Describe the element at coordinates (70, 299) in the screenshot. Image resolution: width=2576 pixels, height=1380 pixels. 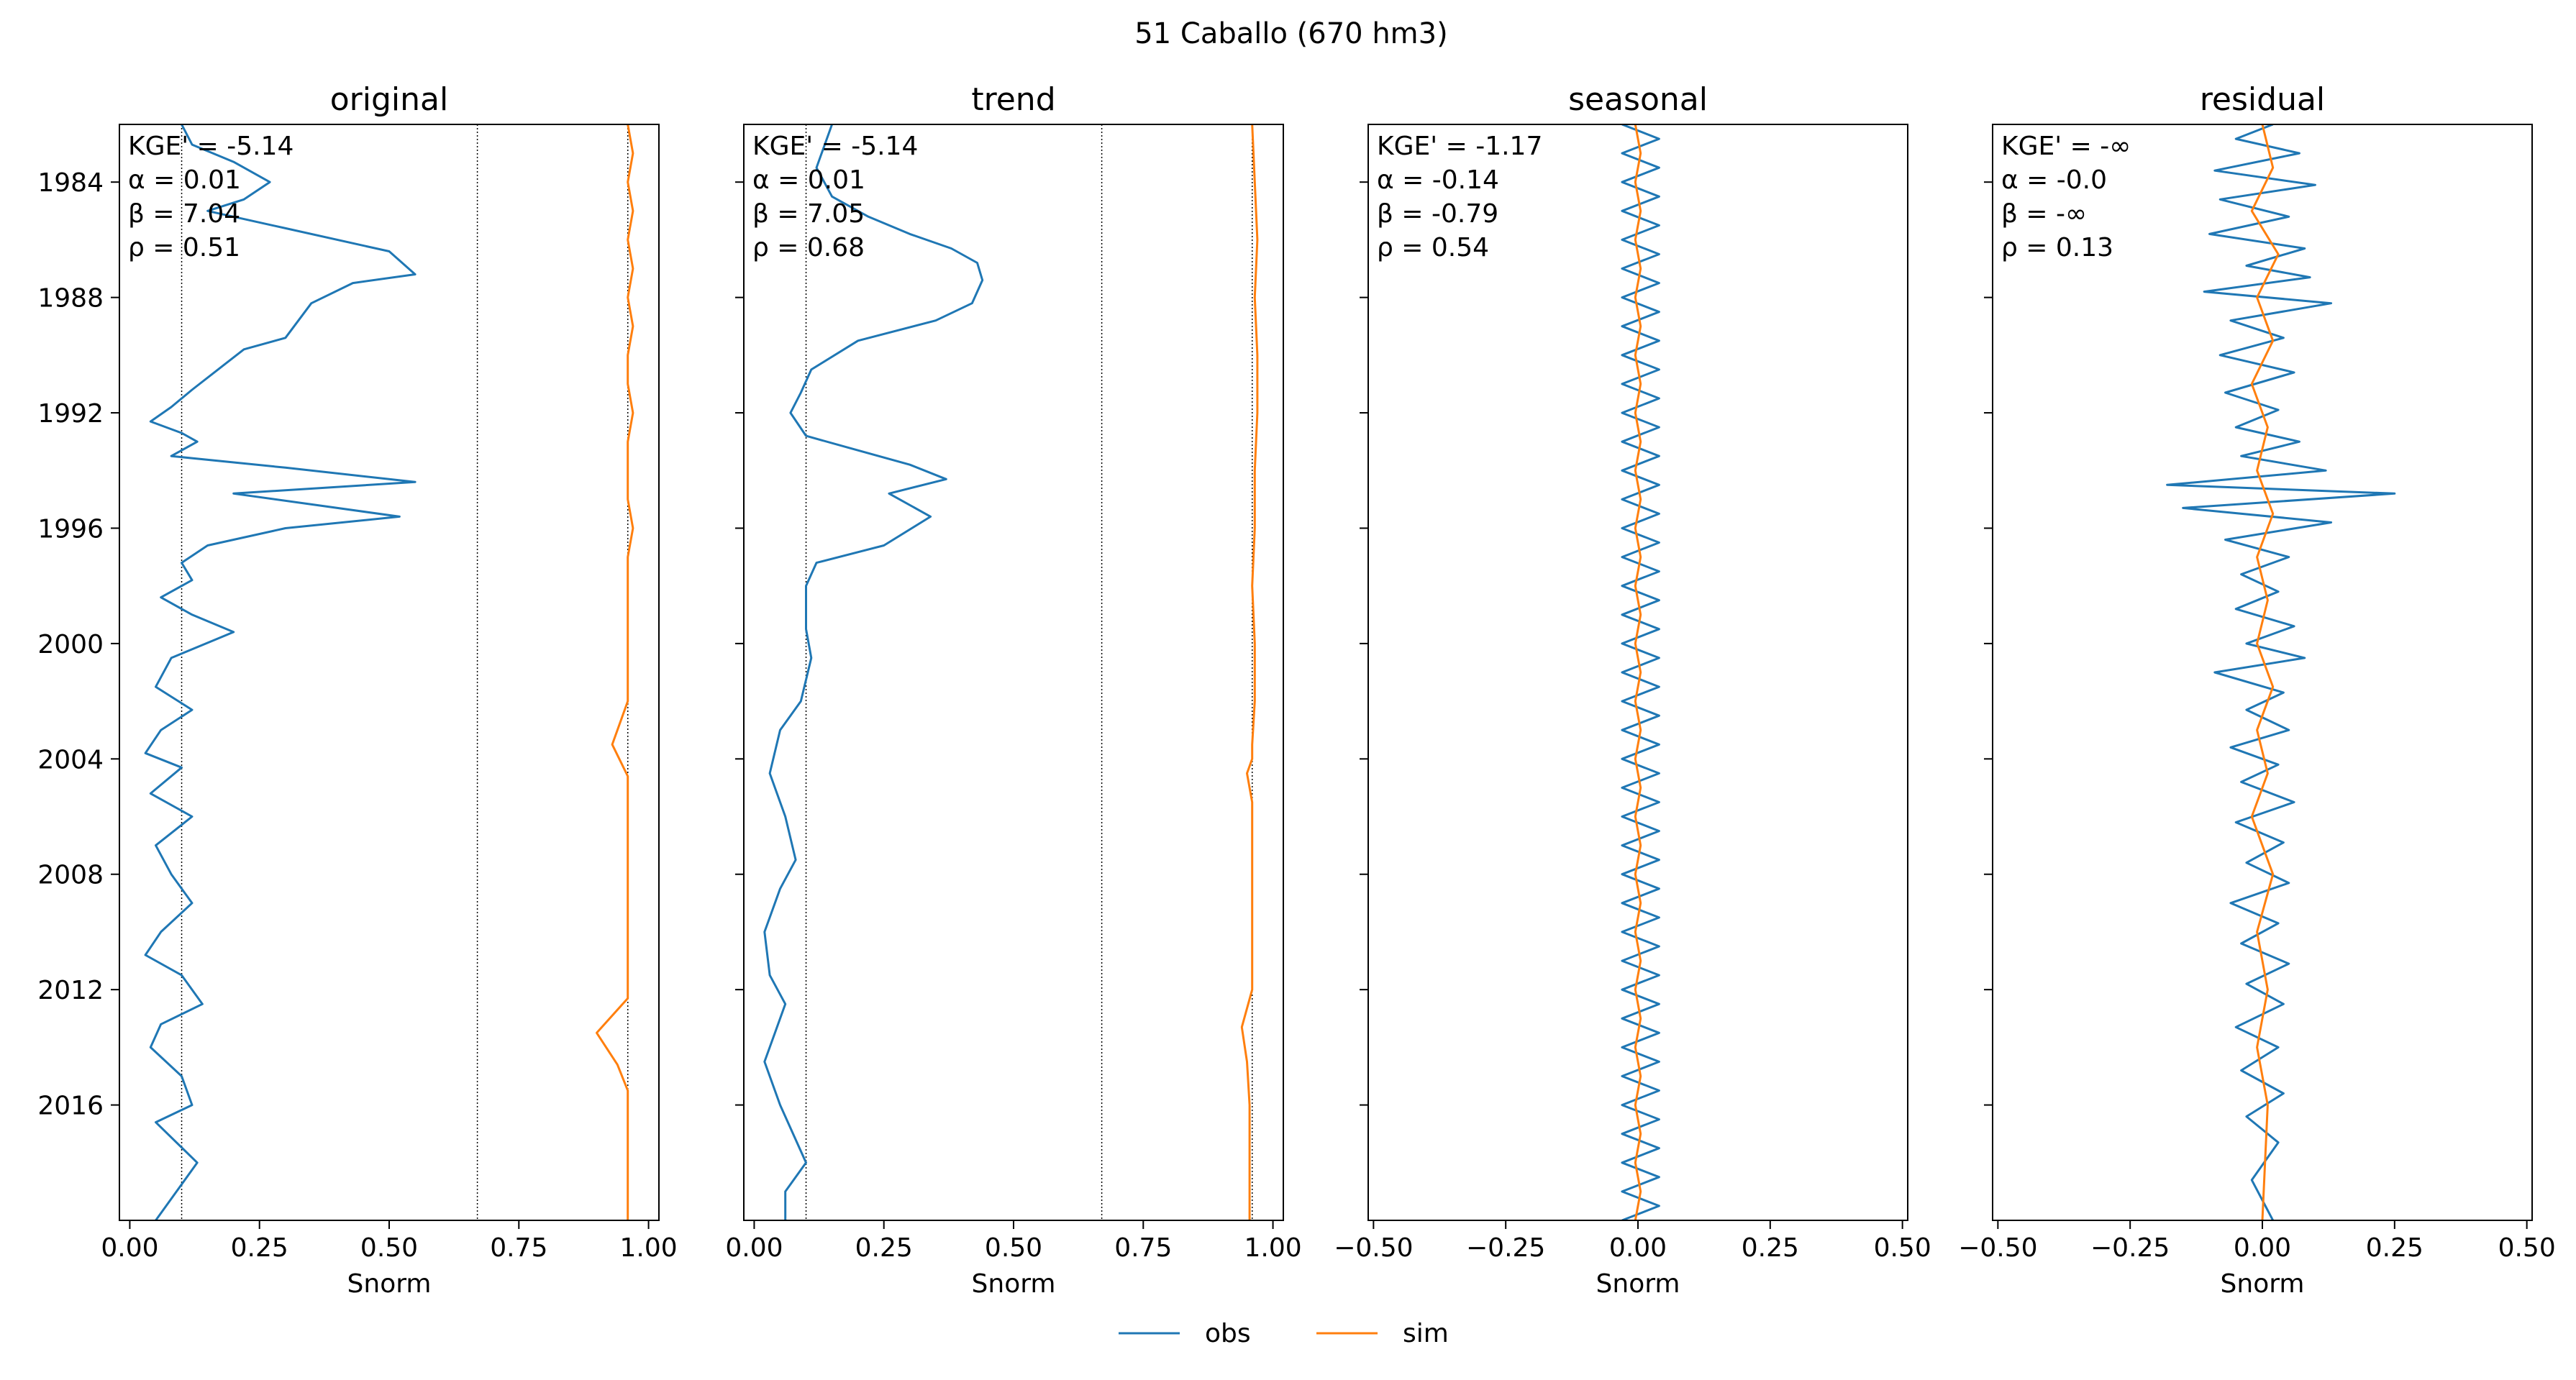
I see `y-tick-label: 1988` at that location.